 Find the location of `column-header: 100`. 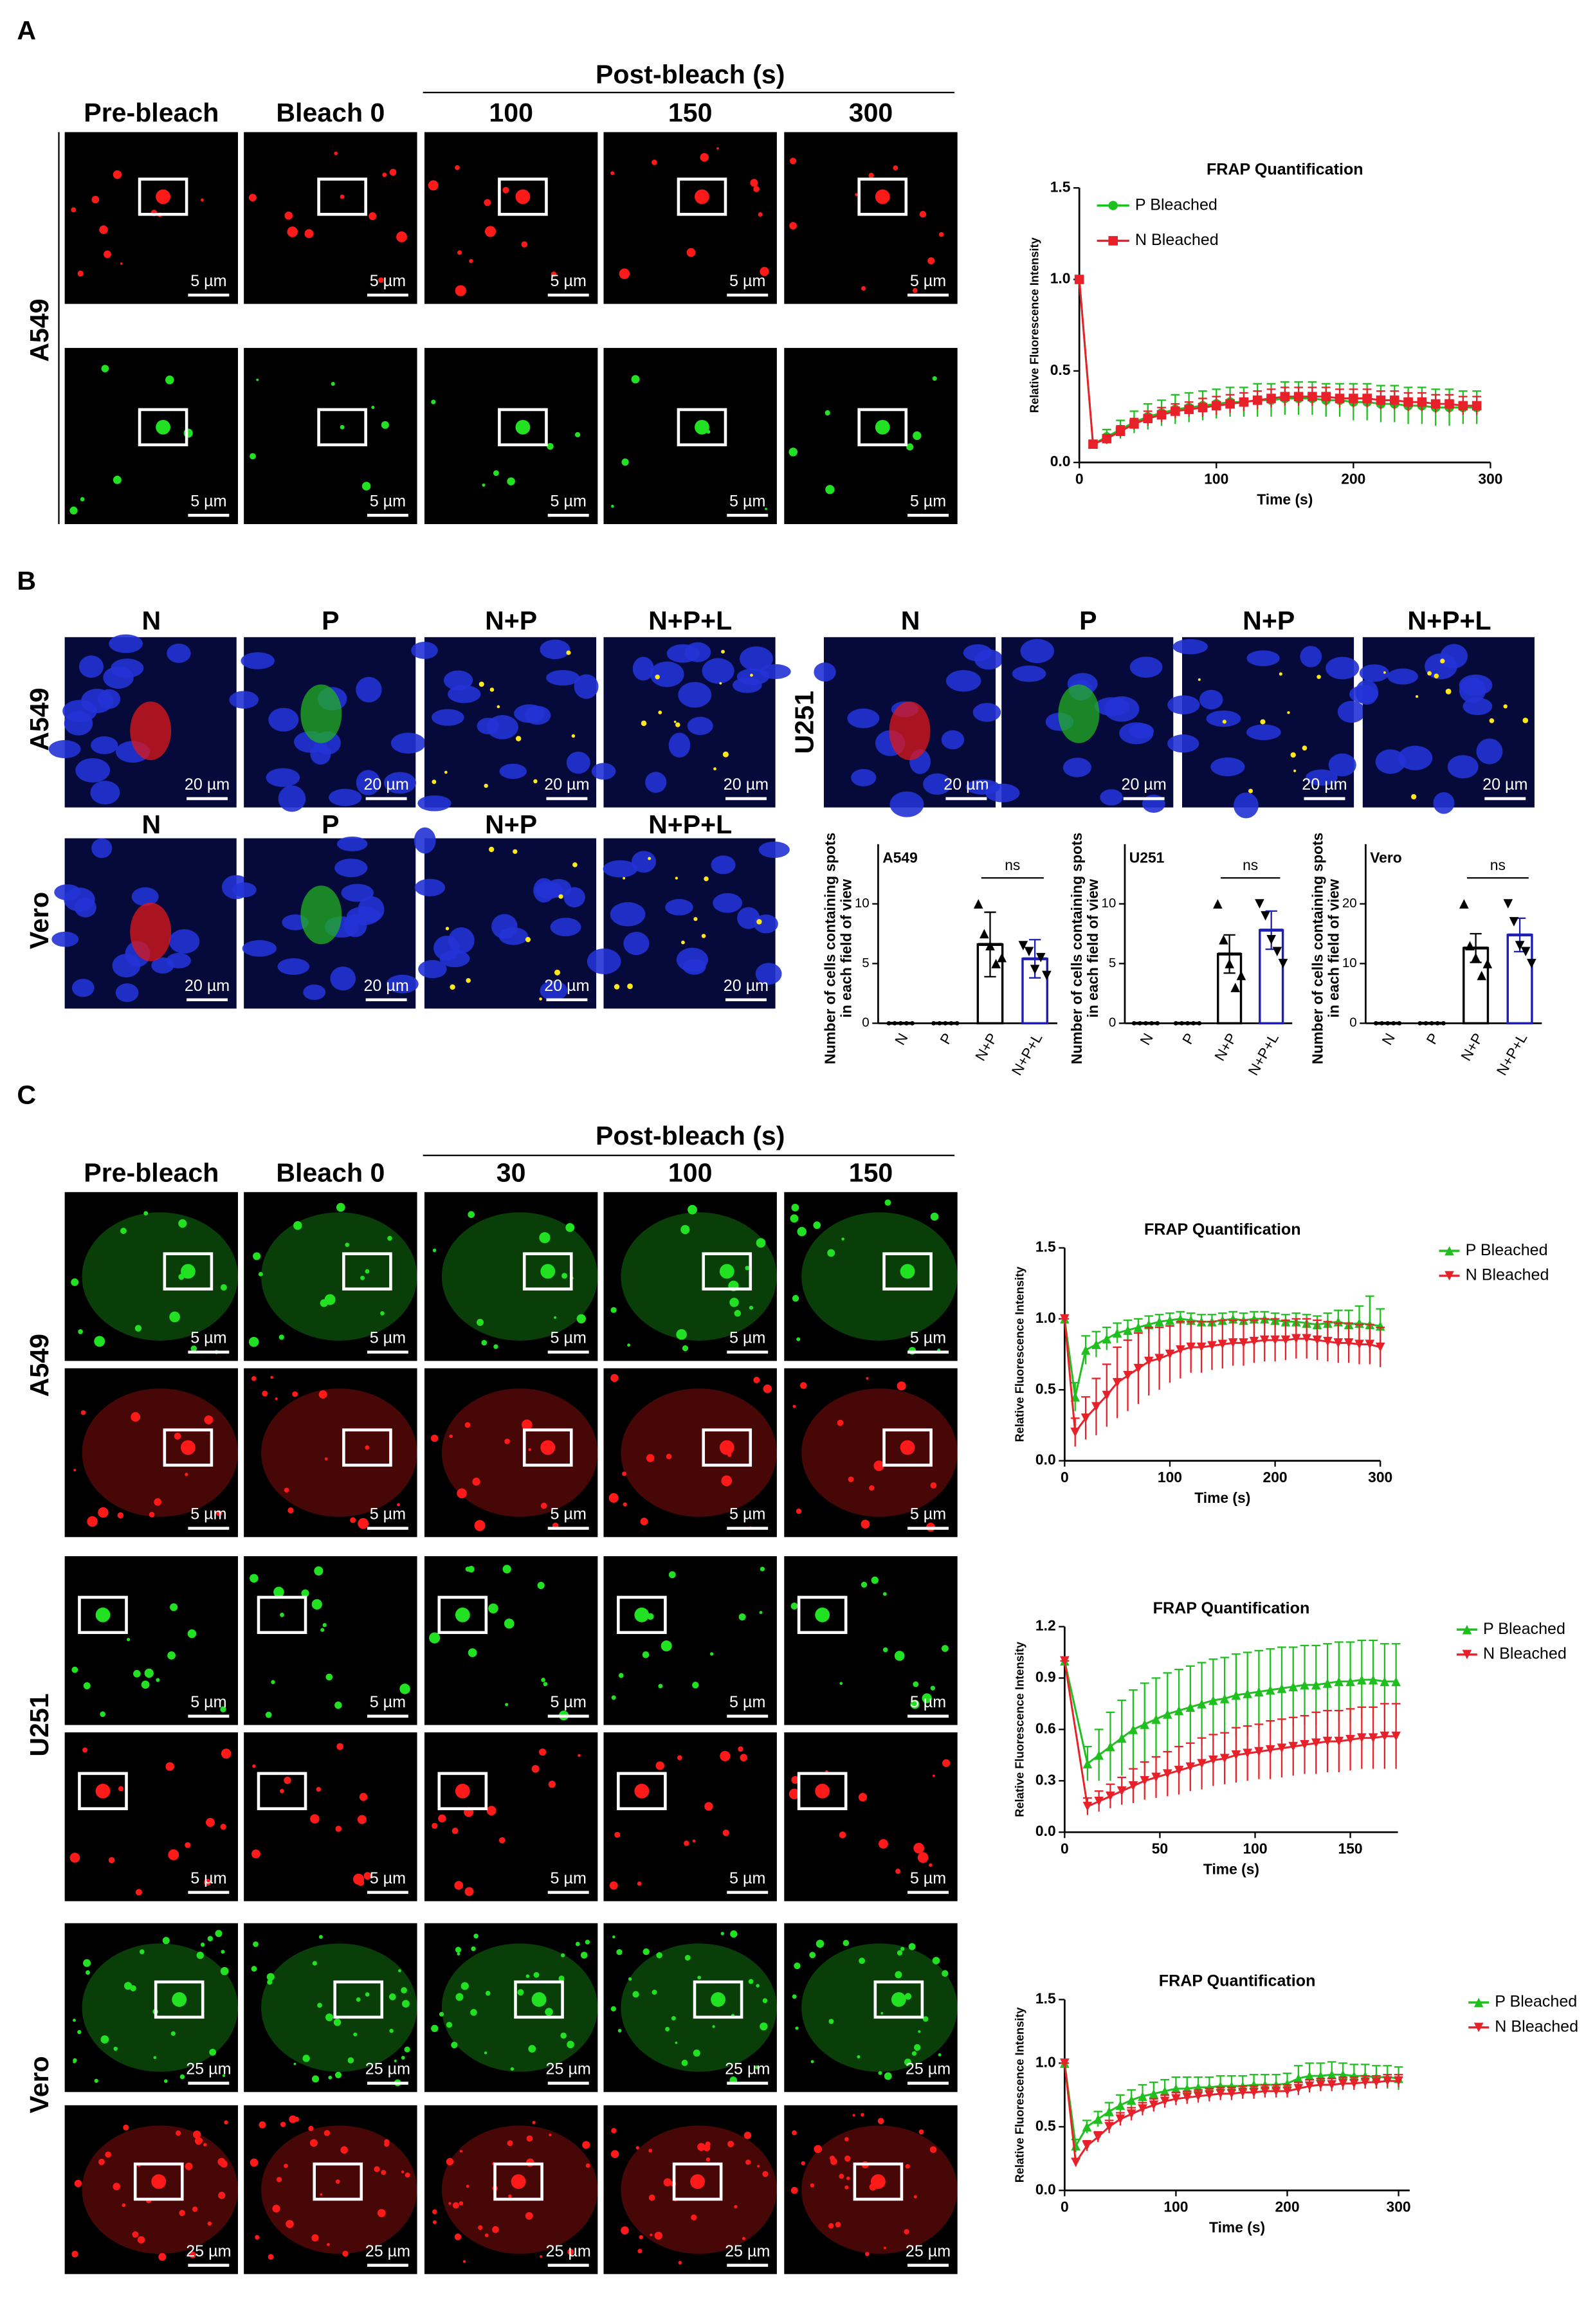

column-header: 100 is located at coordinates (691, 1172).